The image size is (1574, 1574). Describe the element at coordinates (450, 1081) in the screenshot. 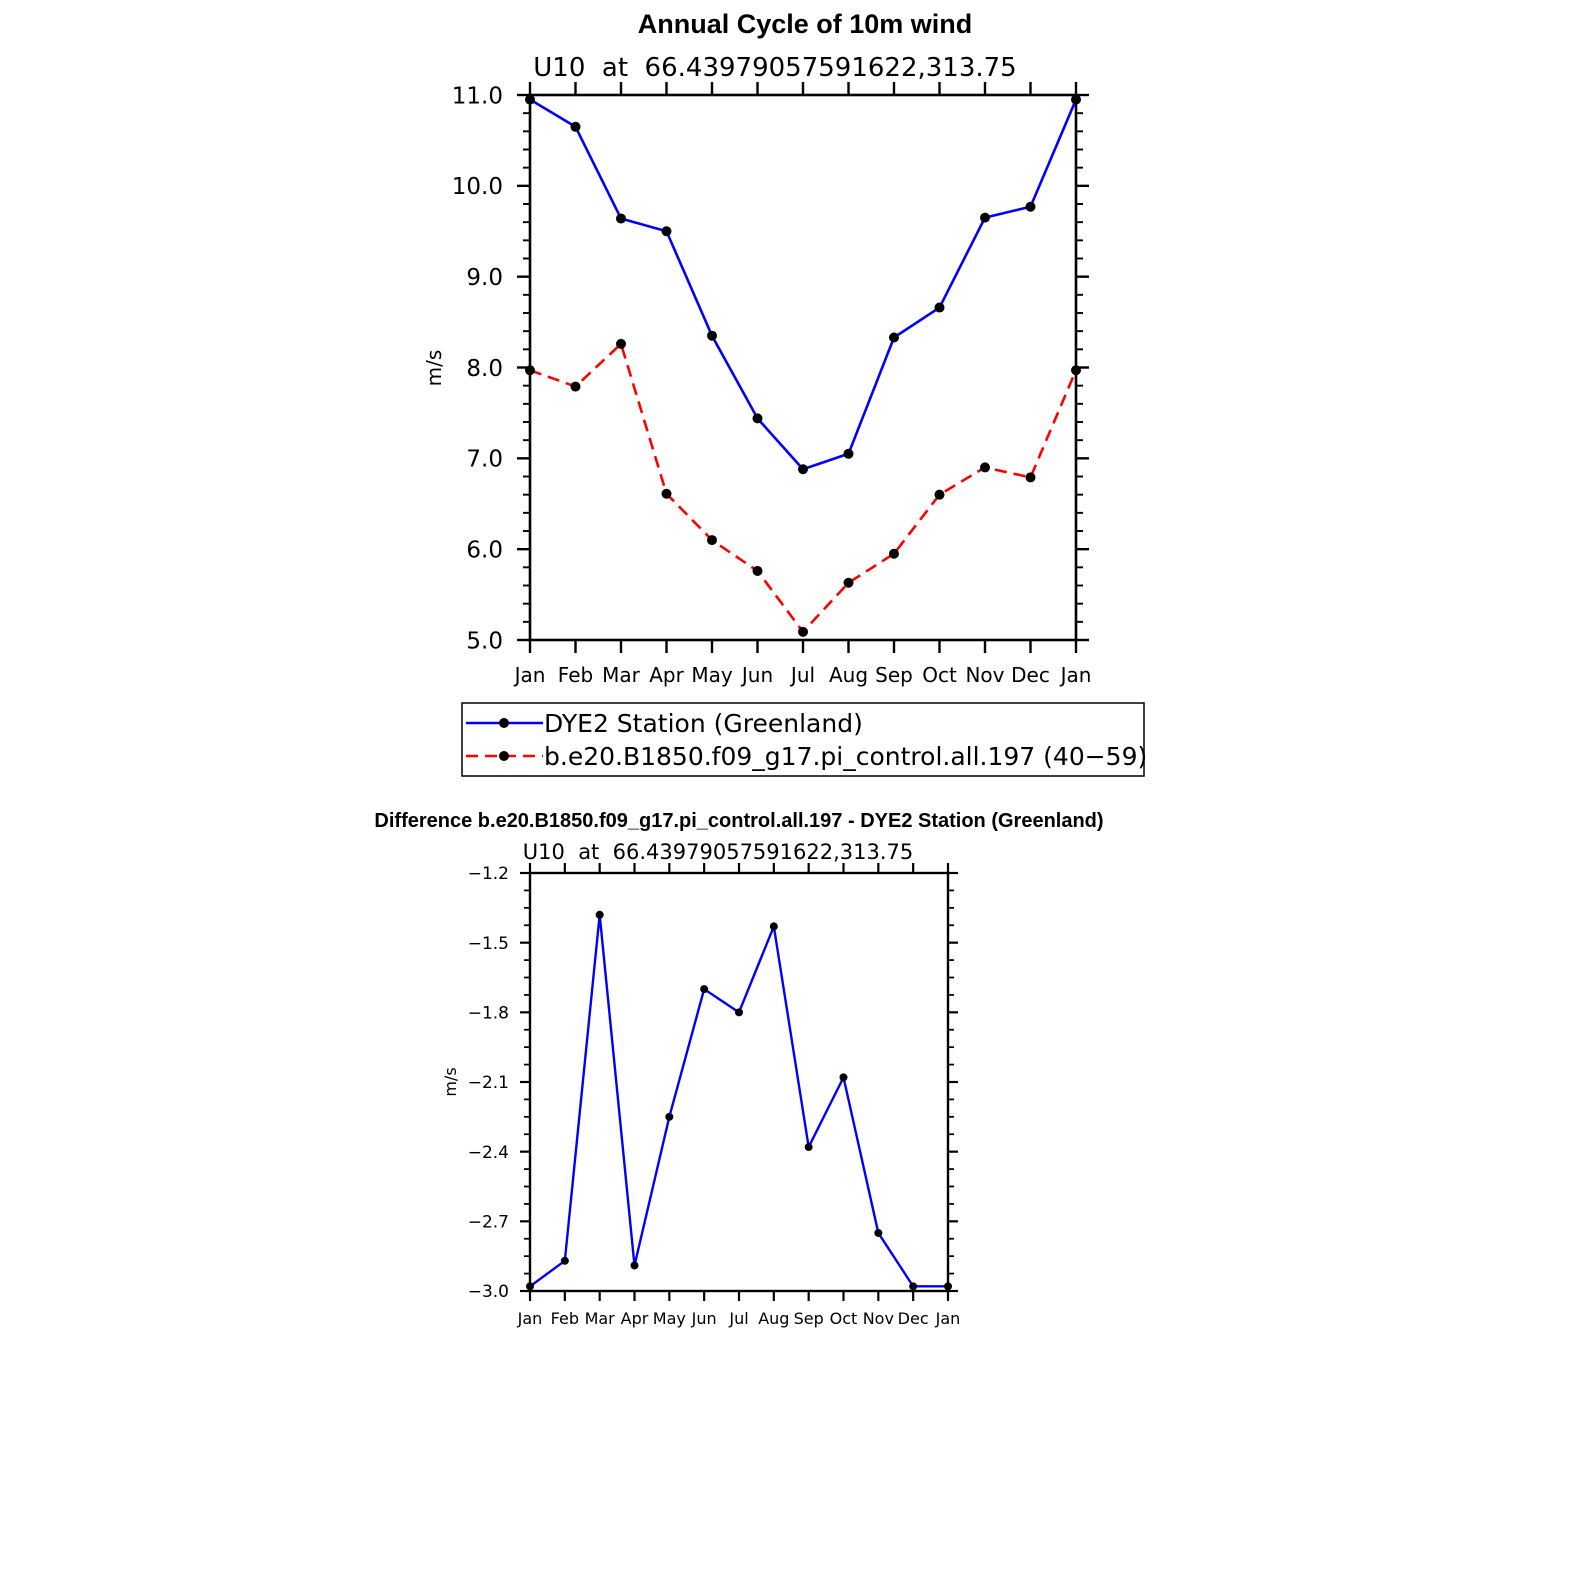

I see `chart2-ylabel: m/s` at that location.